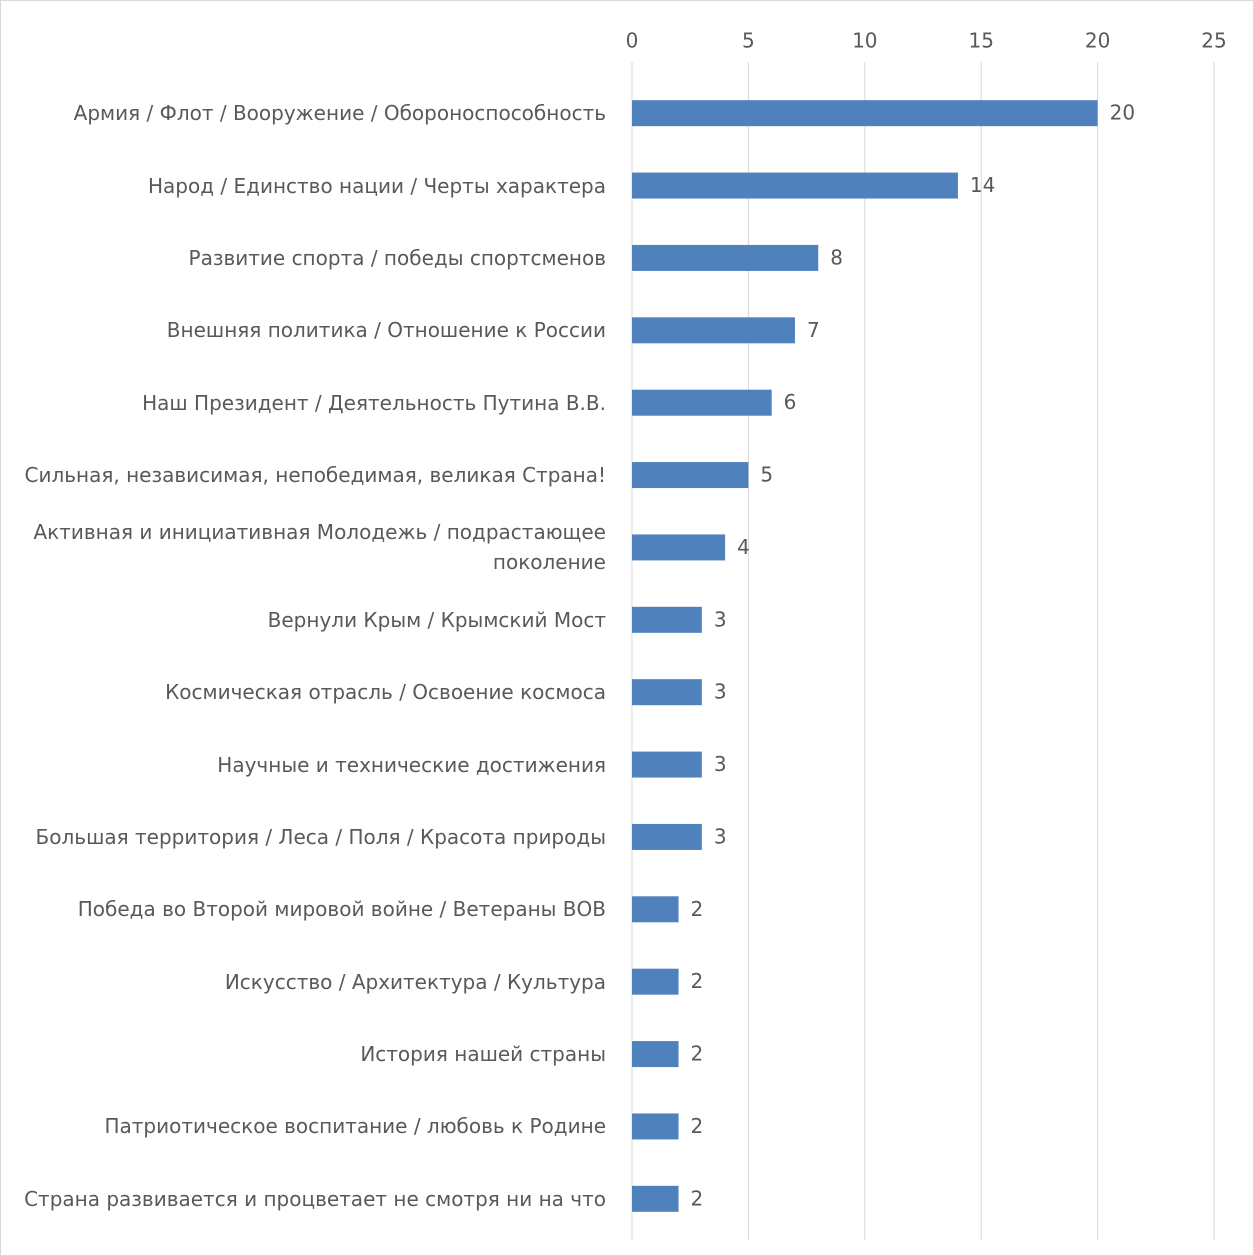 This screenshot has height=1256, width=1254. Describe the element at coordinates (1097, 41) in the screenshot. I see `x-tick-label: 20` at that location.